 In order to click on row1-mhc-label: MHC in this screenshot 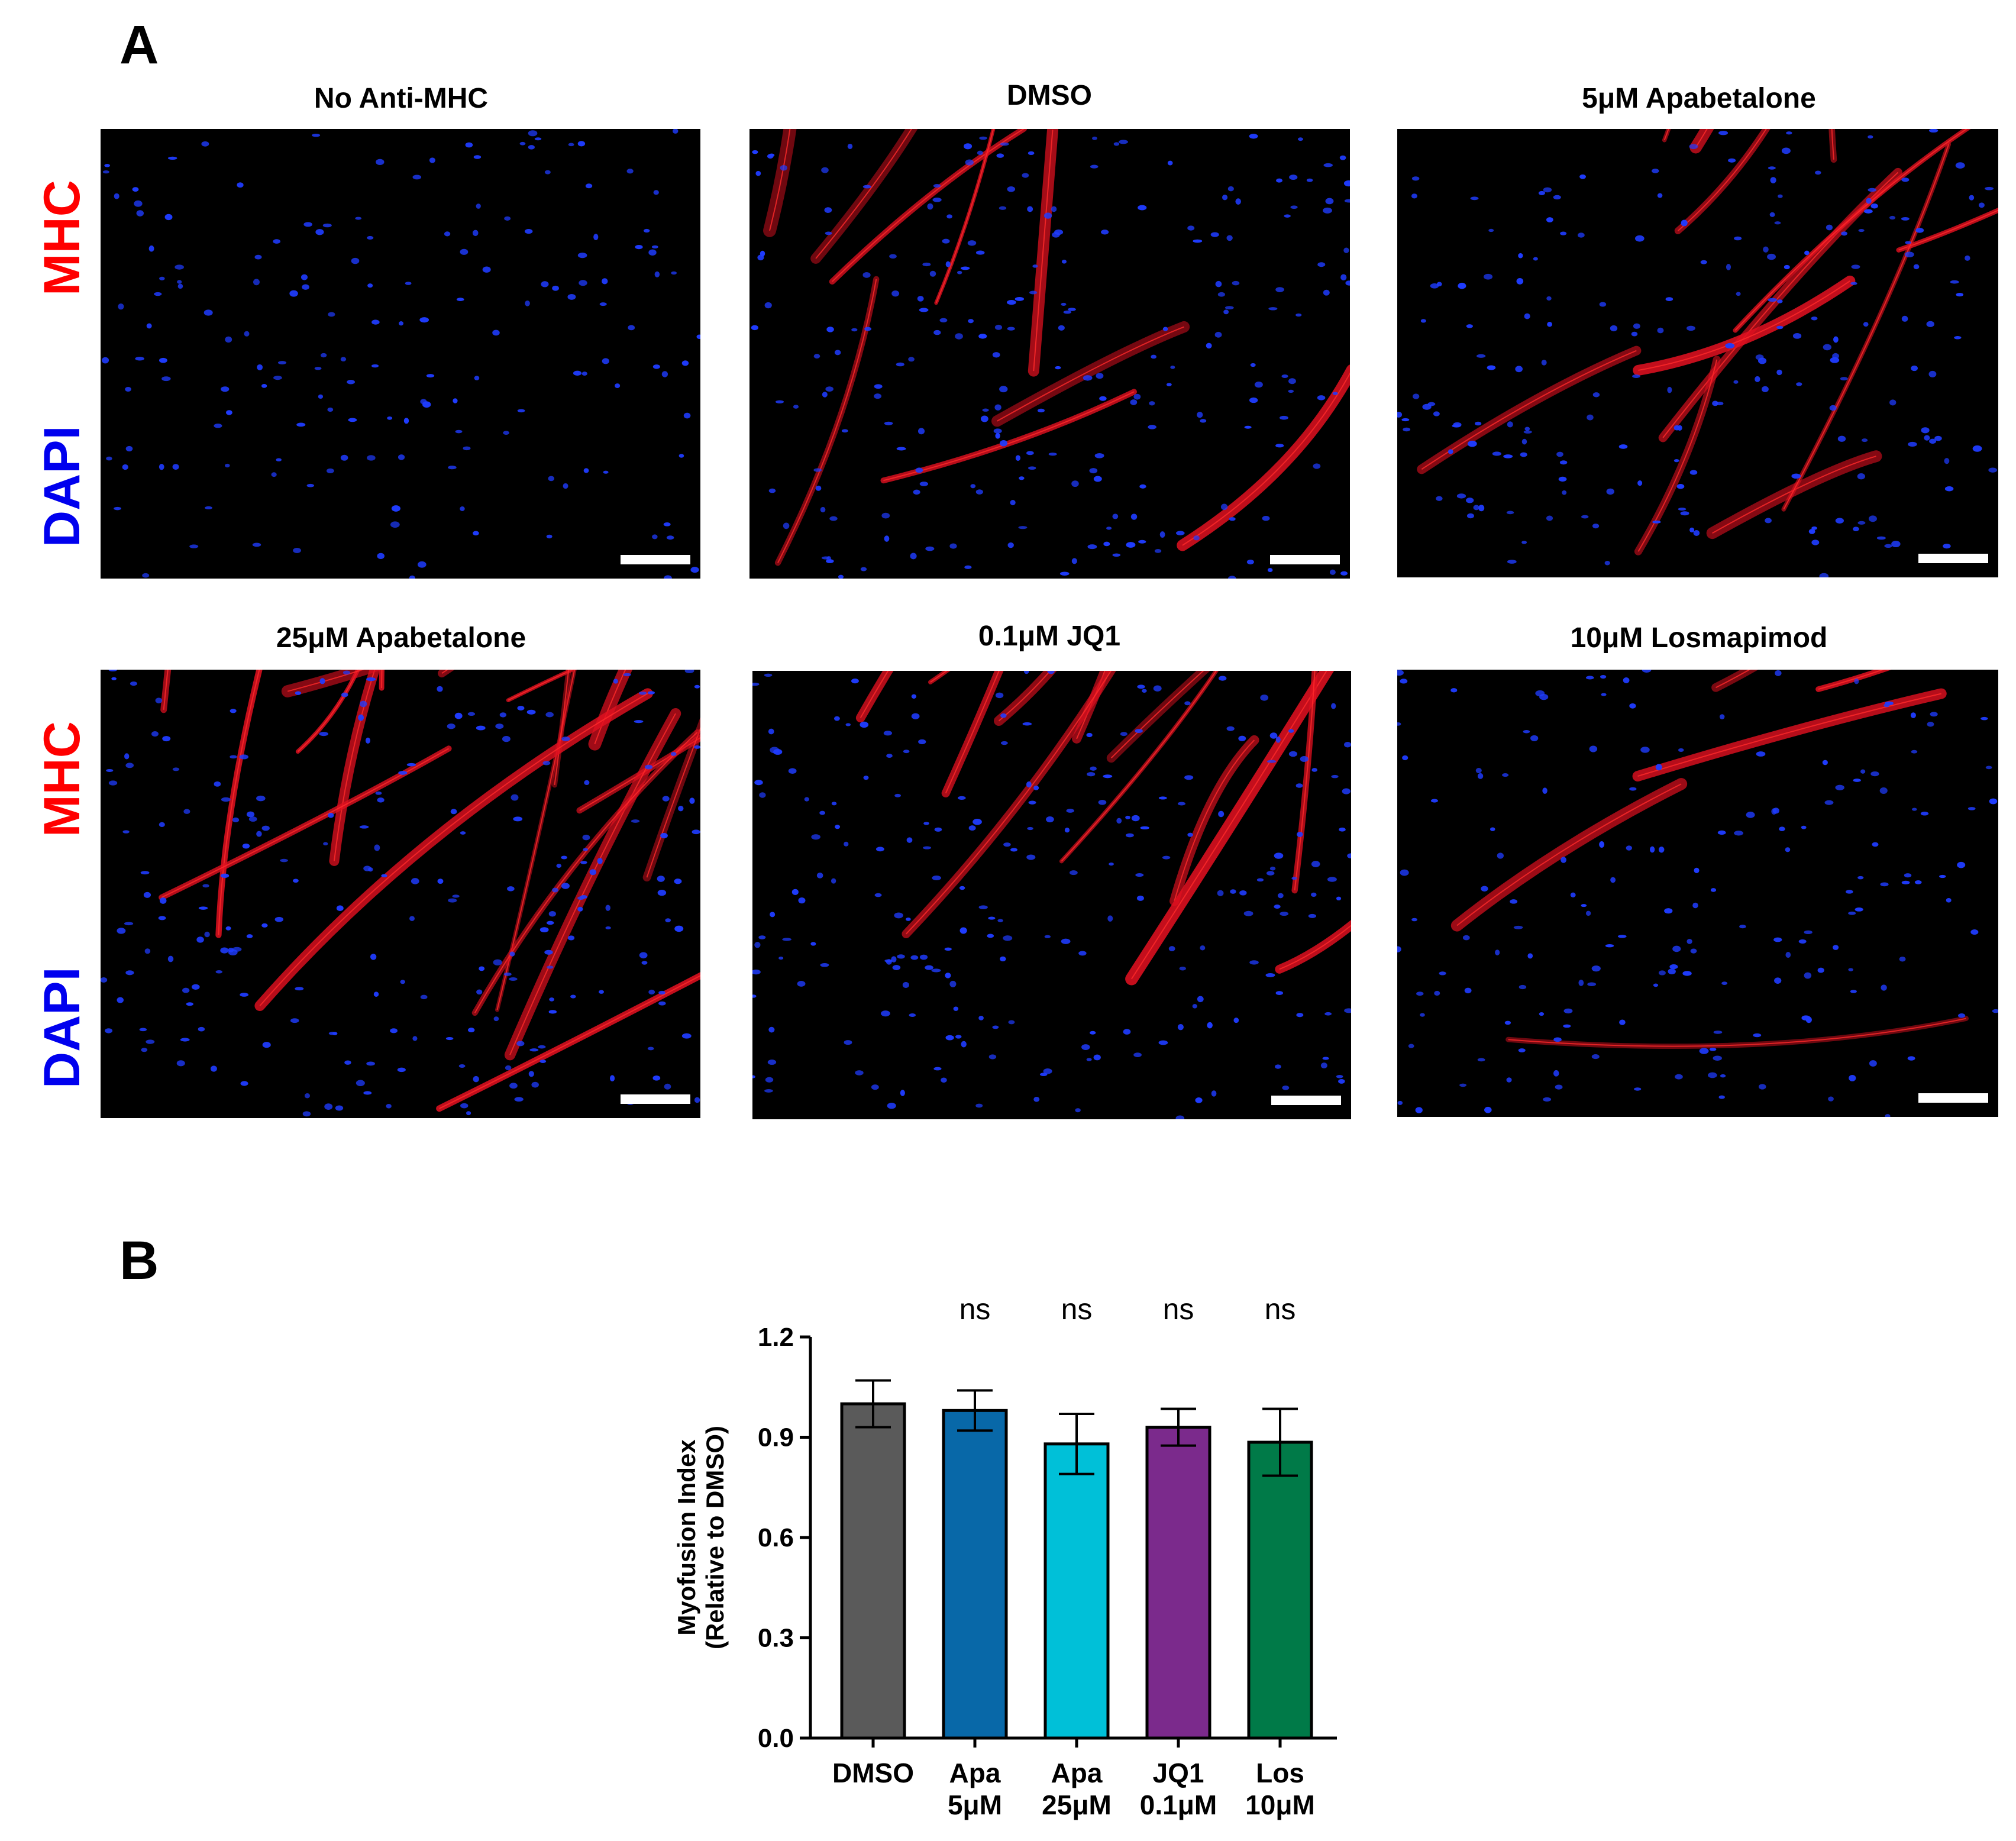, I will do `click(62, 238)`.